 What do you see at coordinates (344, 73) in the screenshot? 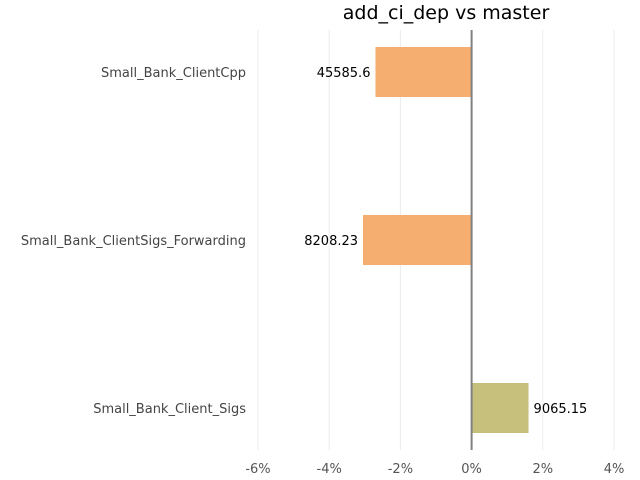
I see `data-label: 45585.6` at bounding box center [344, 73].